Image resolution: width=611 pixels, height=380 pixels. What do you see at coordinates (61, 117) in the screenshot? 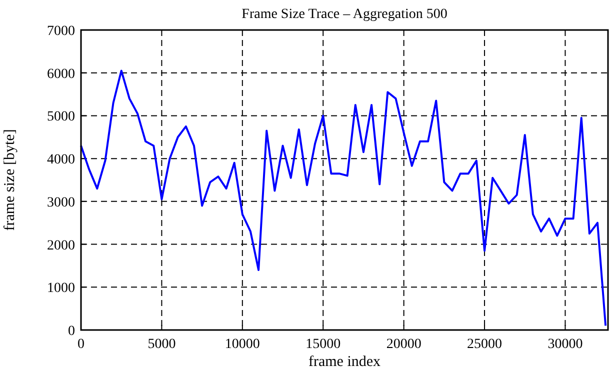
I see `y-tick-label: 5000` at bounding box center [61, 117].